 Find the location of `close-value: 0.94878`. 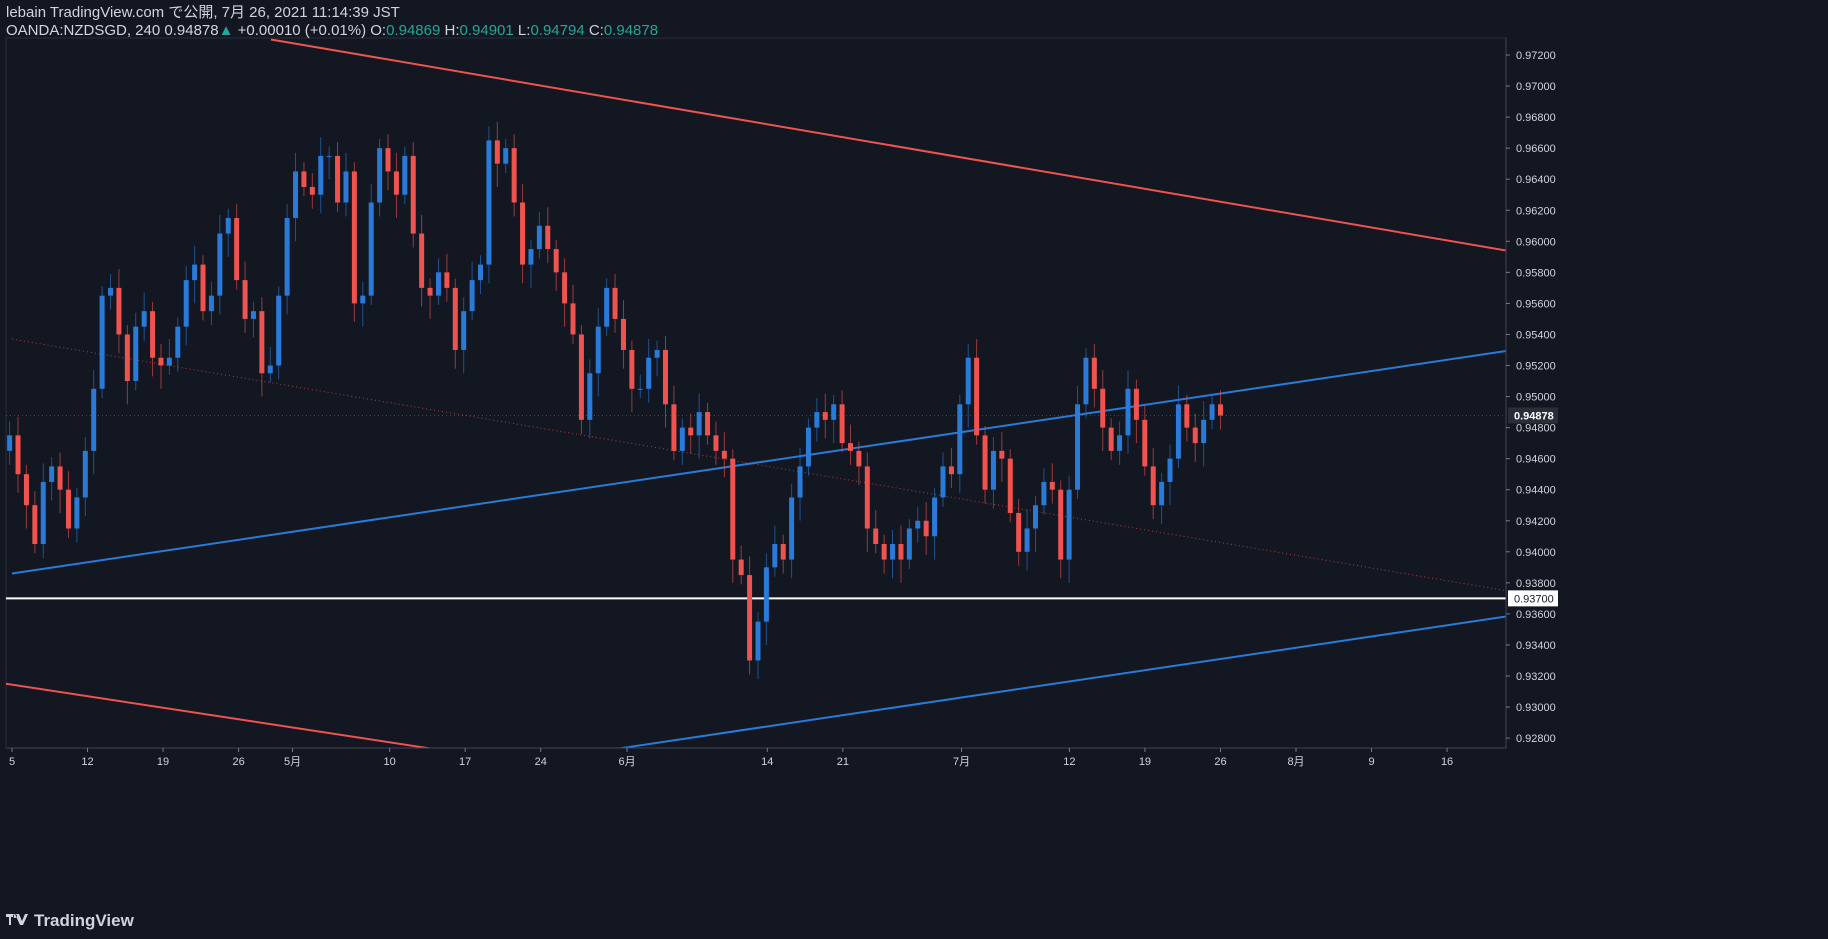

close-value: 0.94878 is located at coordinates (631, 30).